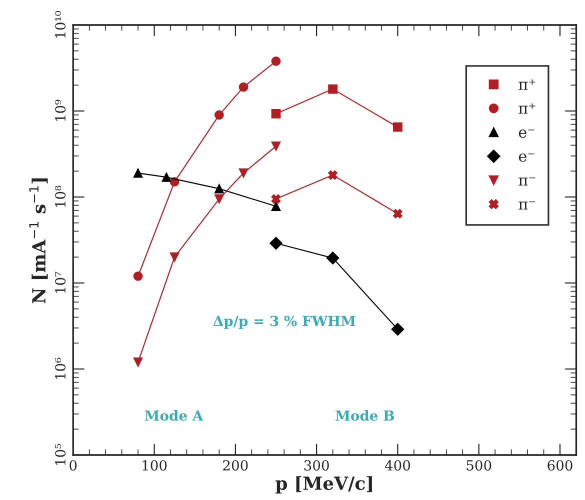 This screenshot has height=500, width=585. I want to click on y-tick-label: 10¹⁰, so click(60, 24).